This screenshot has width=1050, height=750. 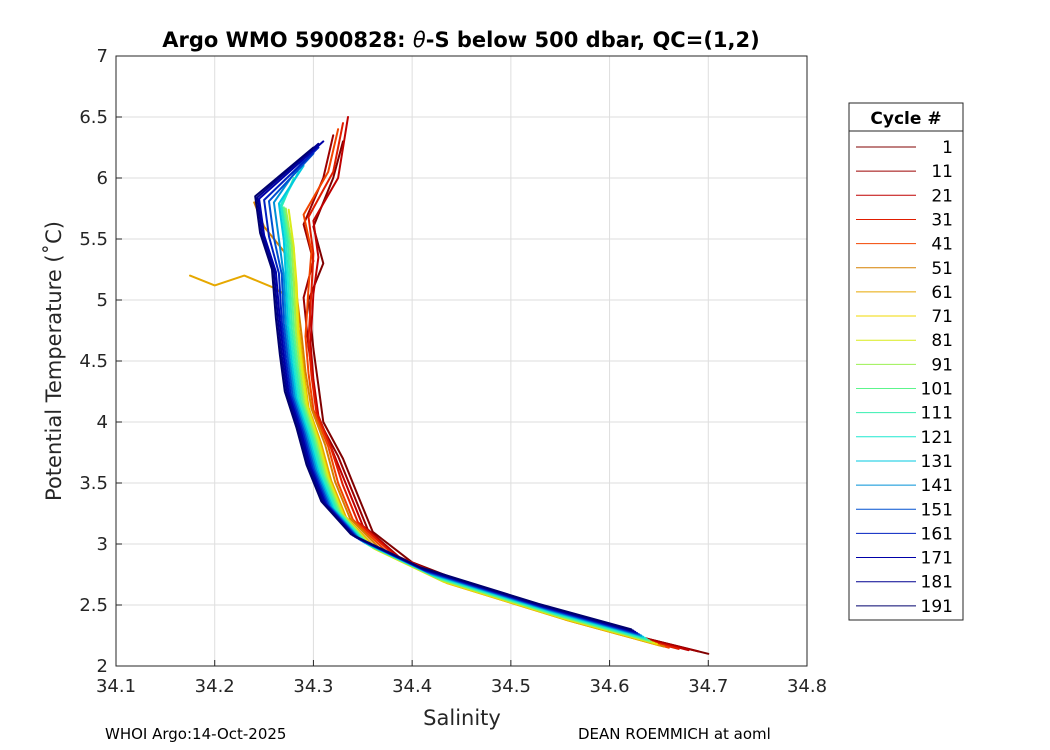 I want to click on x-axis-label: Salinity, so click(x=462, y=718).